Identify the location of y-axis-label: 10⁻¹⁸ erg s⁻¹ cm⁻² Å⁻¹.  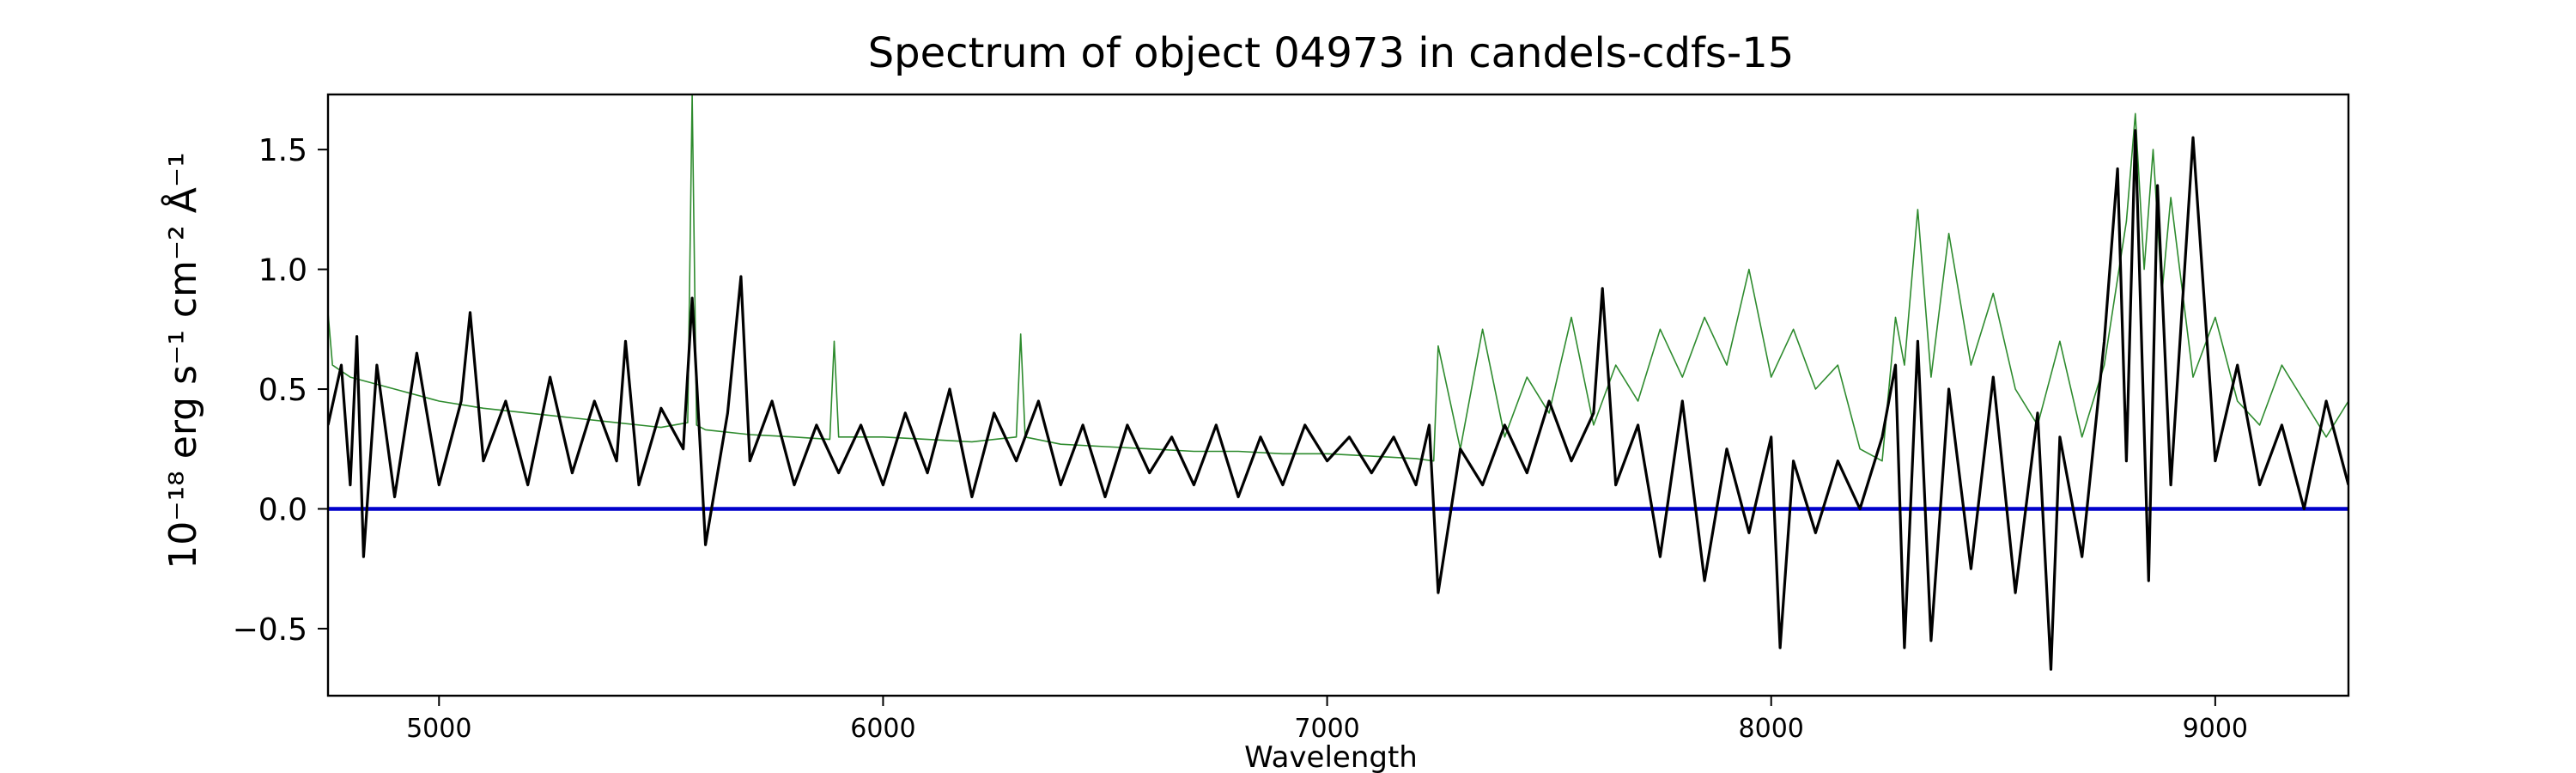
(182, 360).